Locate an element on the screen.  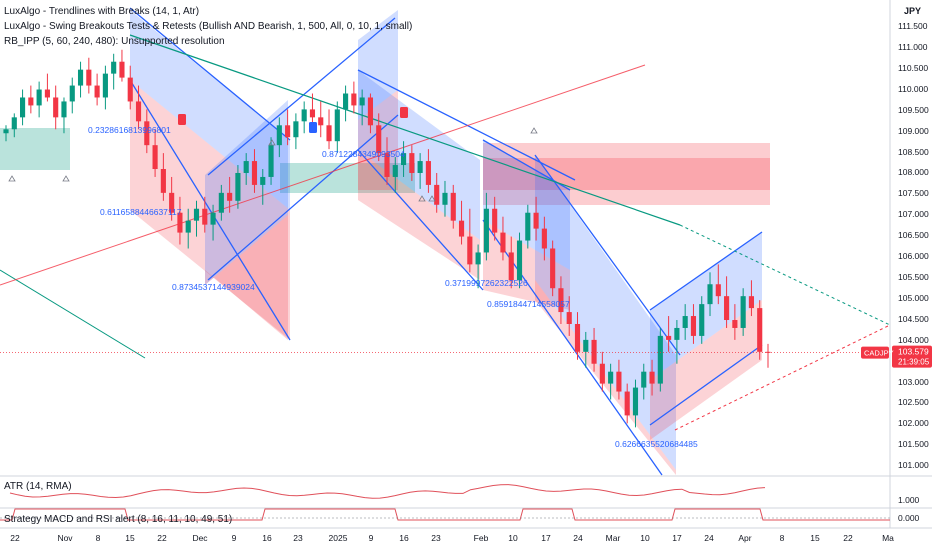
last-price-value: 103.579 is located at coordinates (913, 352).